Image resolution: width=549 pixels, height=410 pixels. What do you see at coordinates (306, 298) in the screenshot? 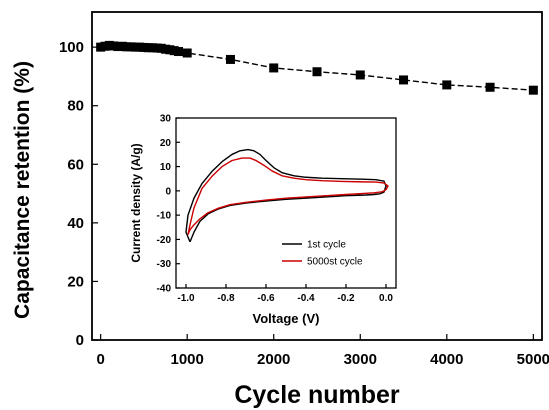
I see `inset-x-tick-label: -0.4` at bounding box center [306, 298].